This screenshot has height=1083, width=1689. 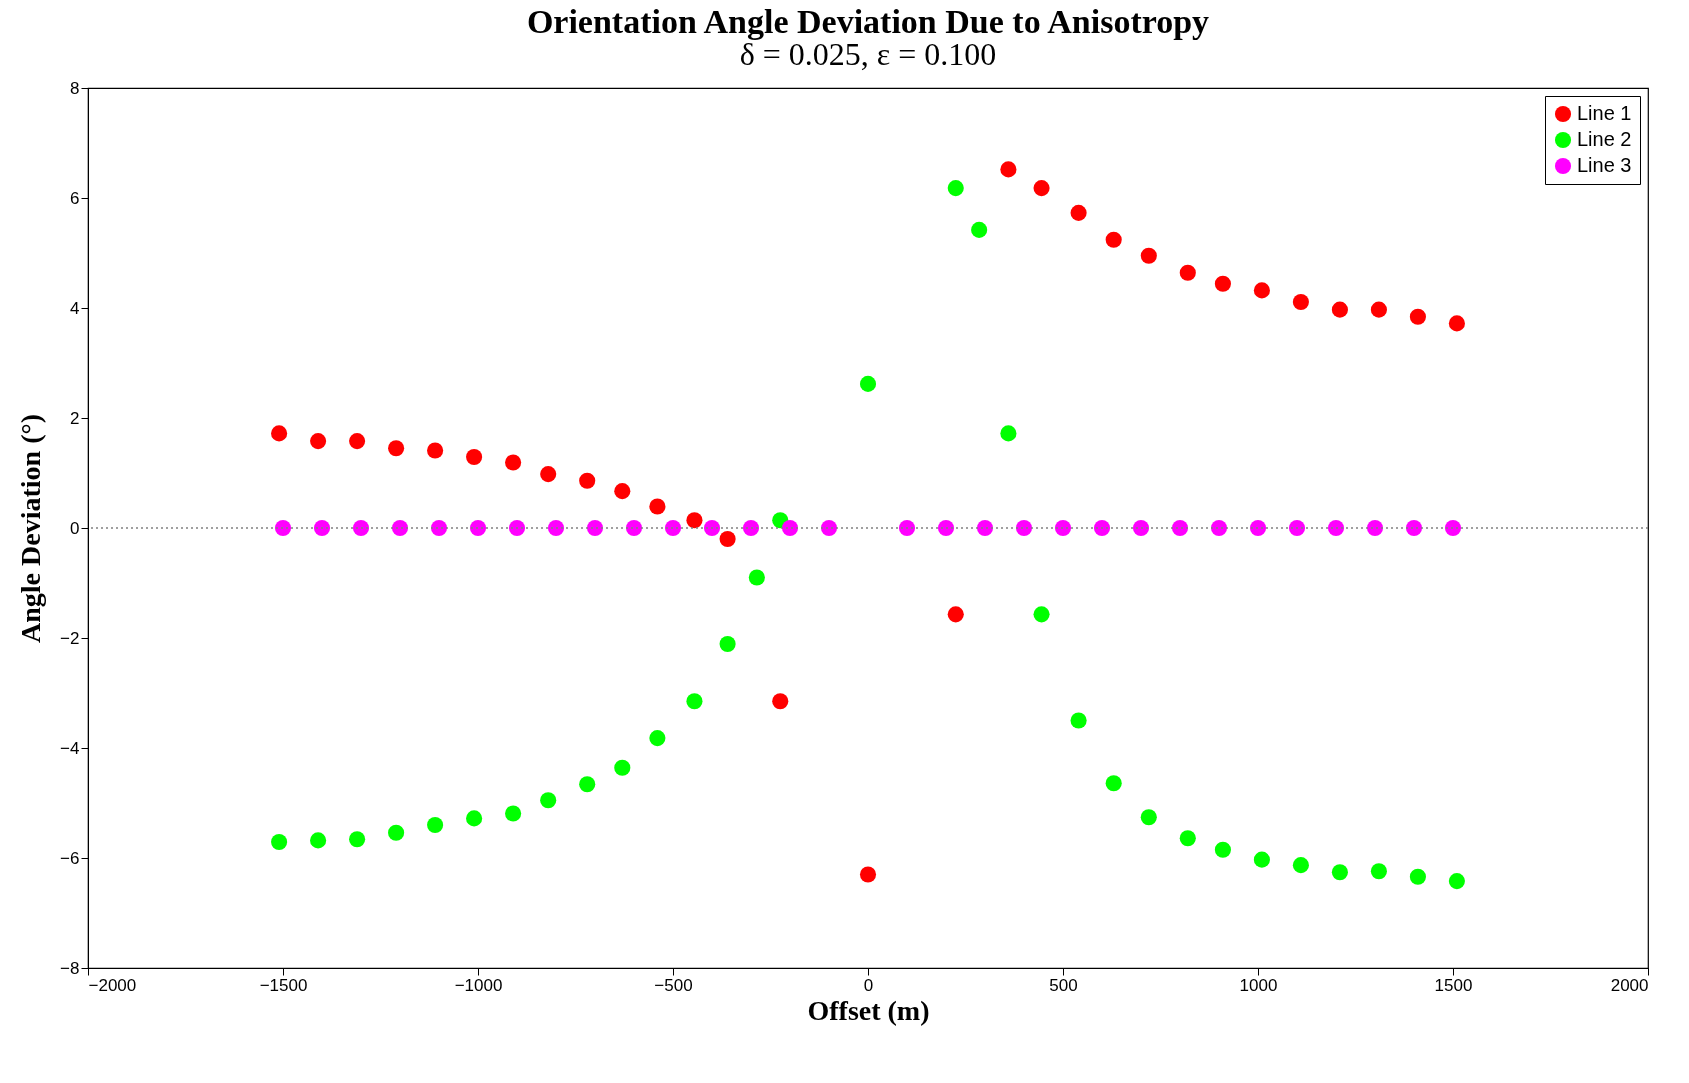 I want to click on y-tick-label: −2, so click(x=70, y=638).